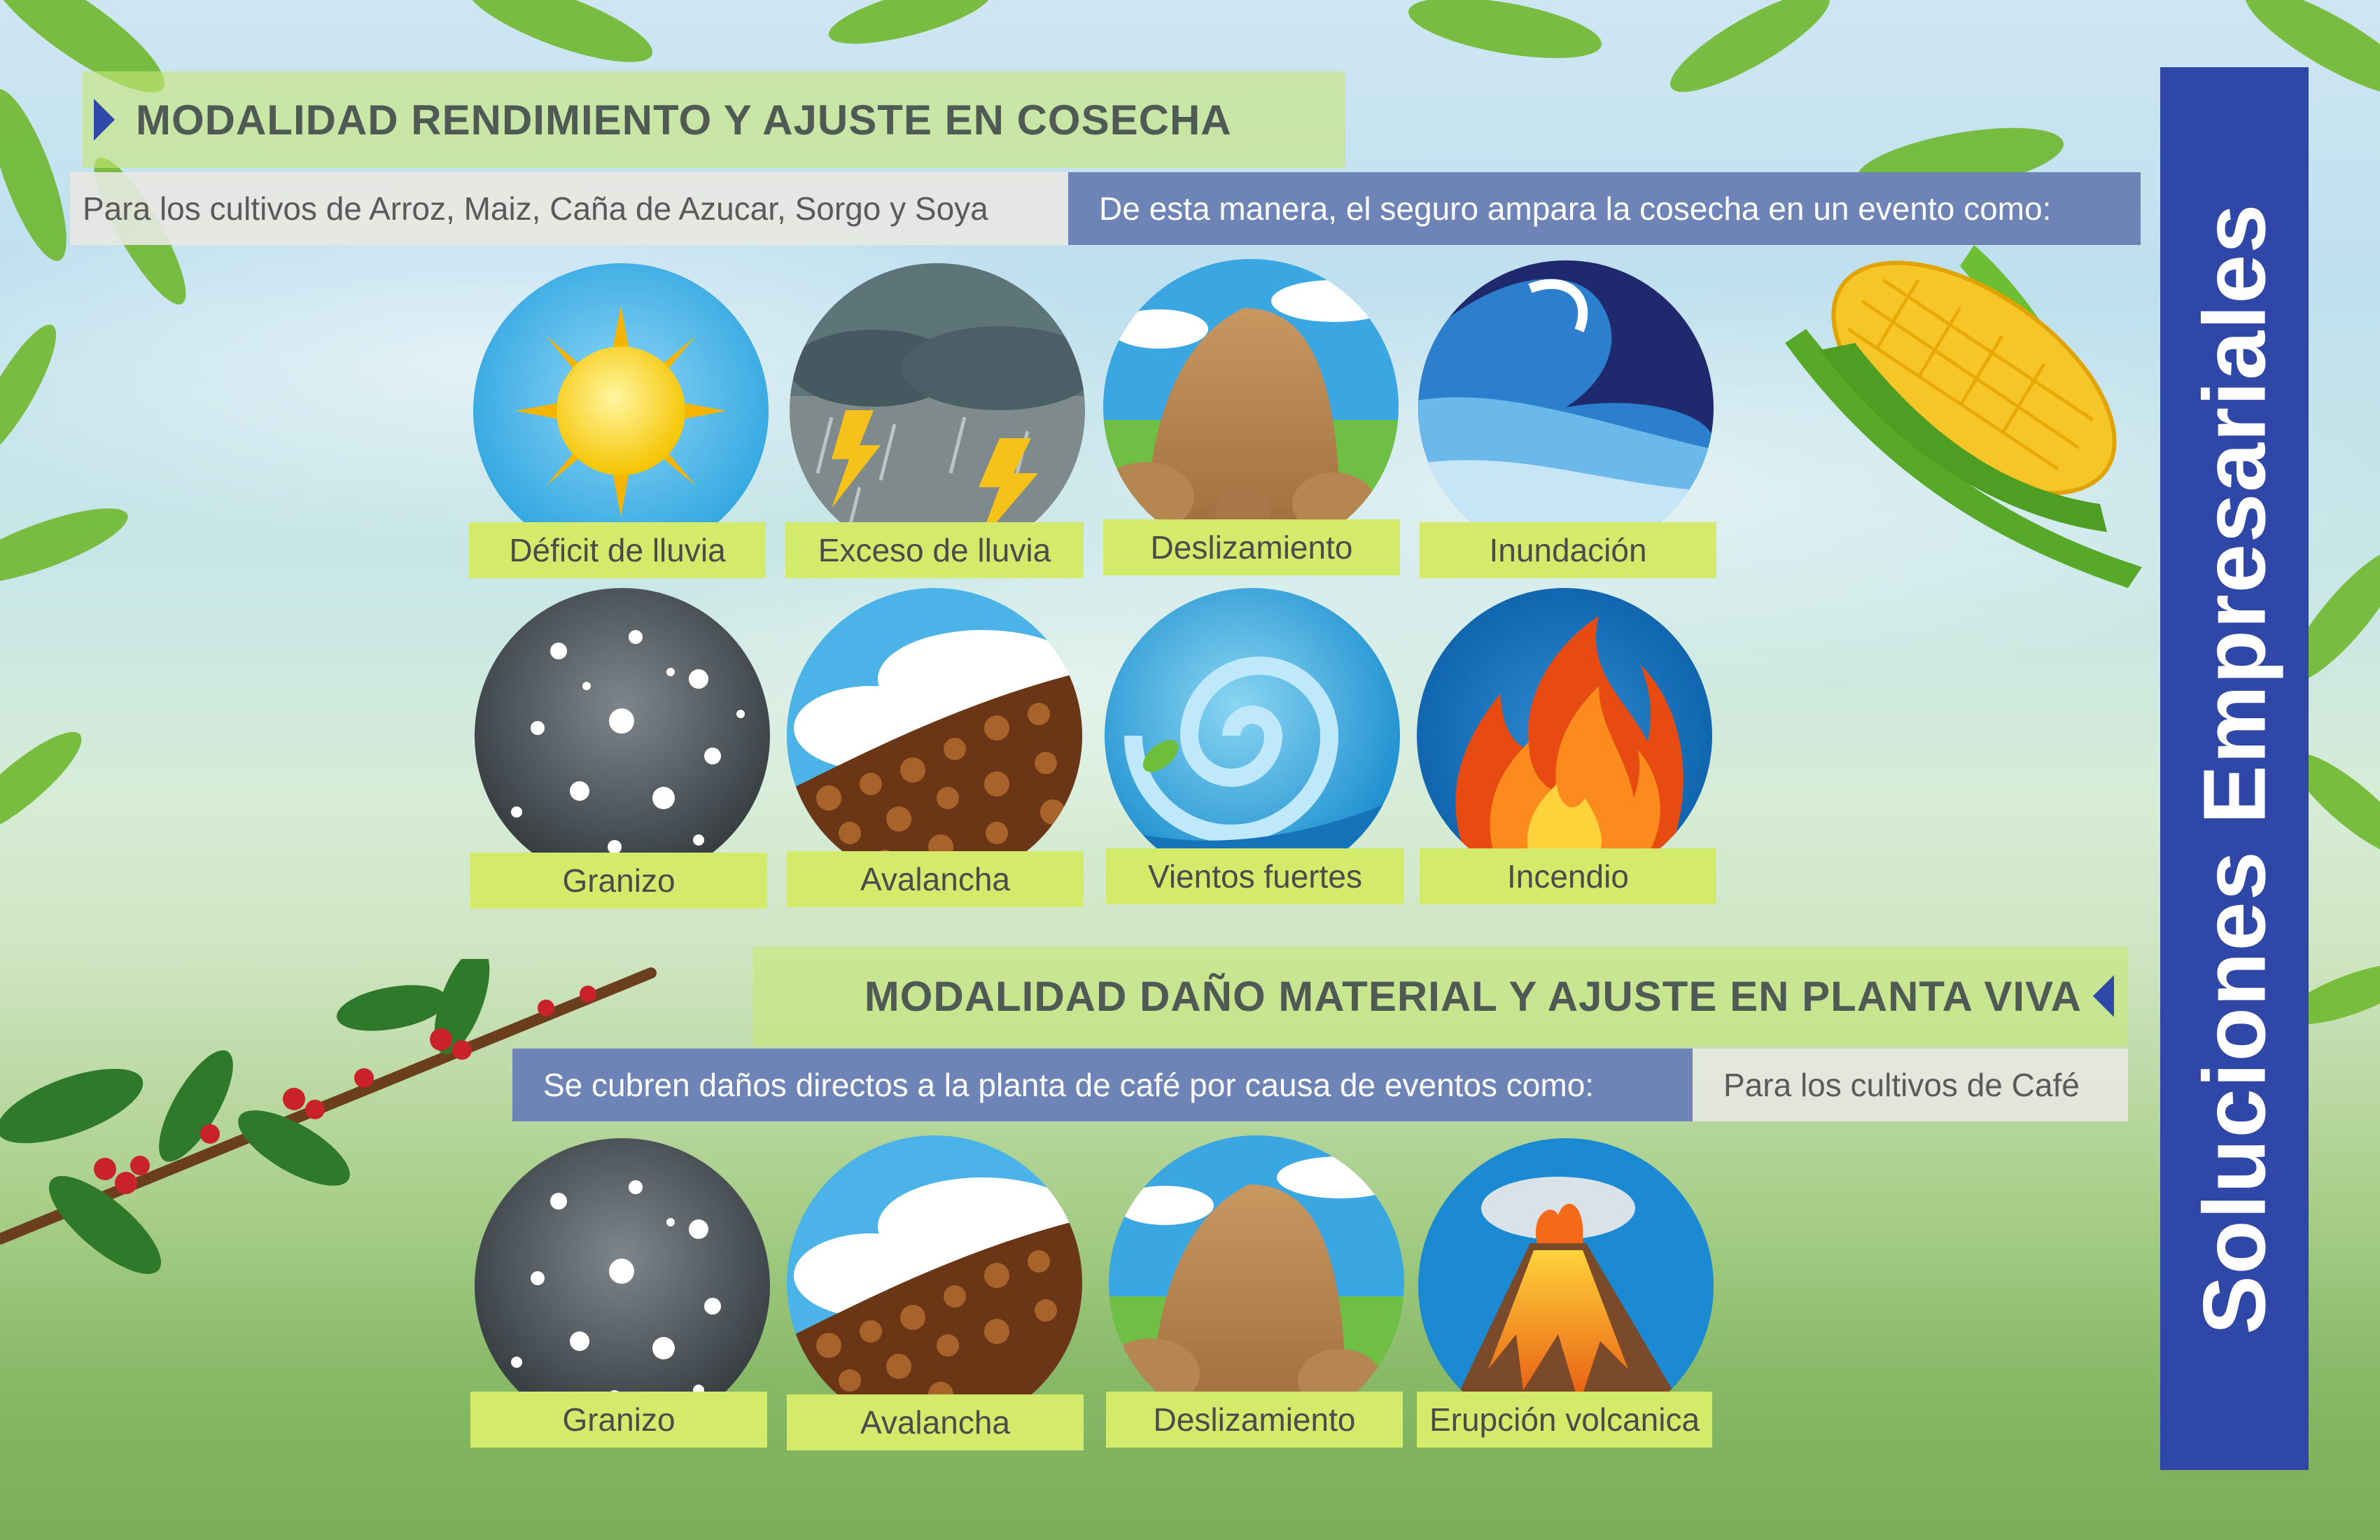 The width and height of the screenshot is (2380, 1540). What do you see at coordinates (618, 881) in the screenshot?
I see `event-label-granizo: Granizo` at bounding box center [618, 881].